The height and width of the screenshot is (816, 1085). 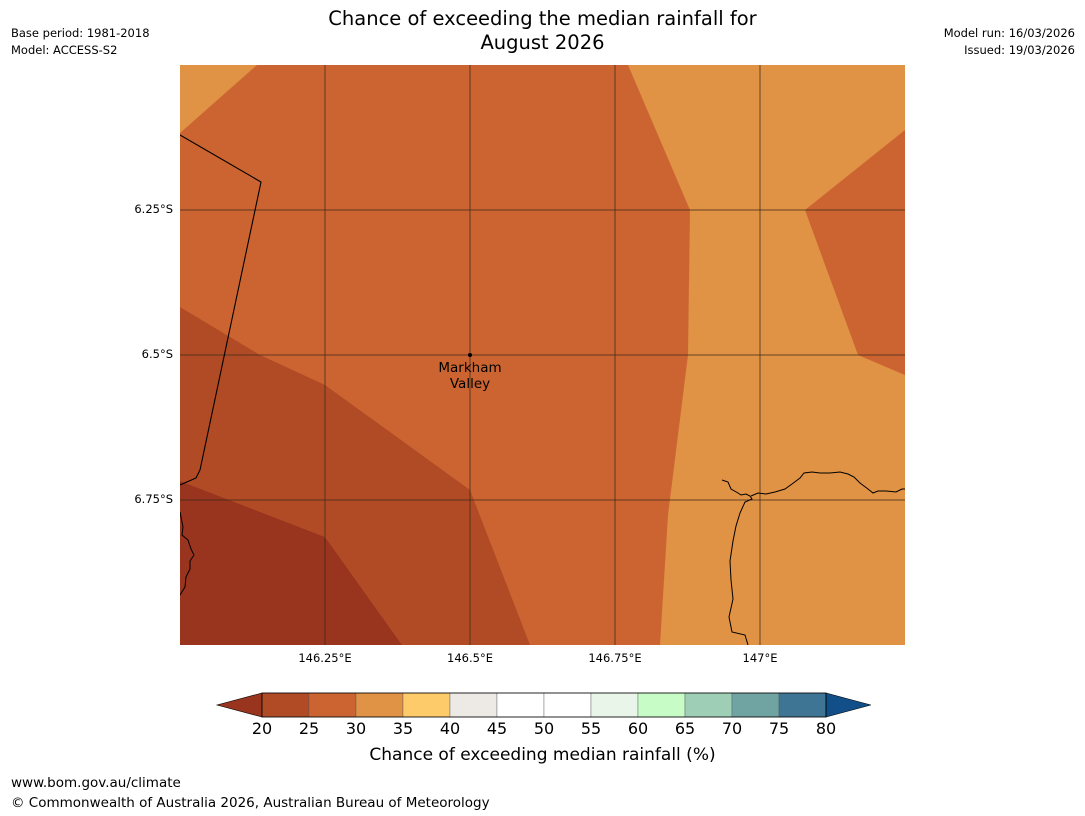 What do you see at coordinates (591, 728) in the screenshot?
I see `colorbar-tick-label: 55` at bounding box center [591, 728].